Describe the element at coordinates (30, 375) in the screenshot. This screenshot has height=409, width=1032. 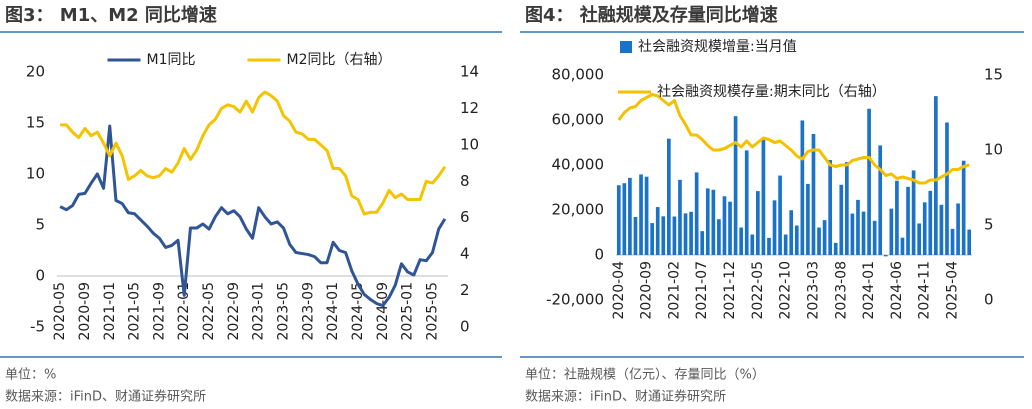
I see `note: 单位：%` at that location.